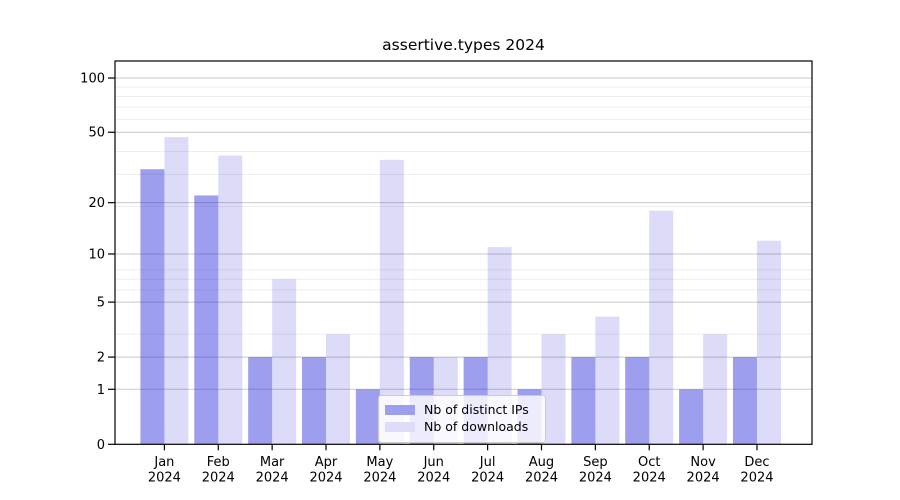 The width and height of the screenshot is (900, 500). I want to click on x-tick-label: Oct 2024, so click(649, 470).